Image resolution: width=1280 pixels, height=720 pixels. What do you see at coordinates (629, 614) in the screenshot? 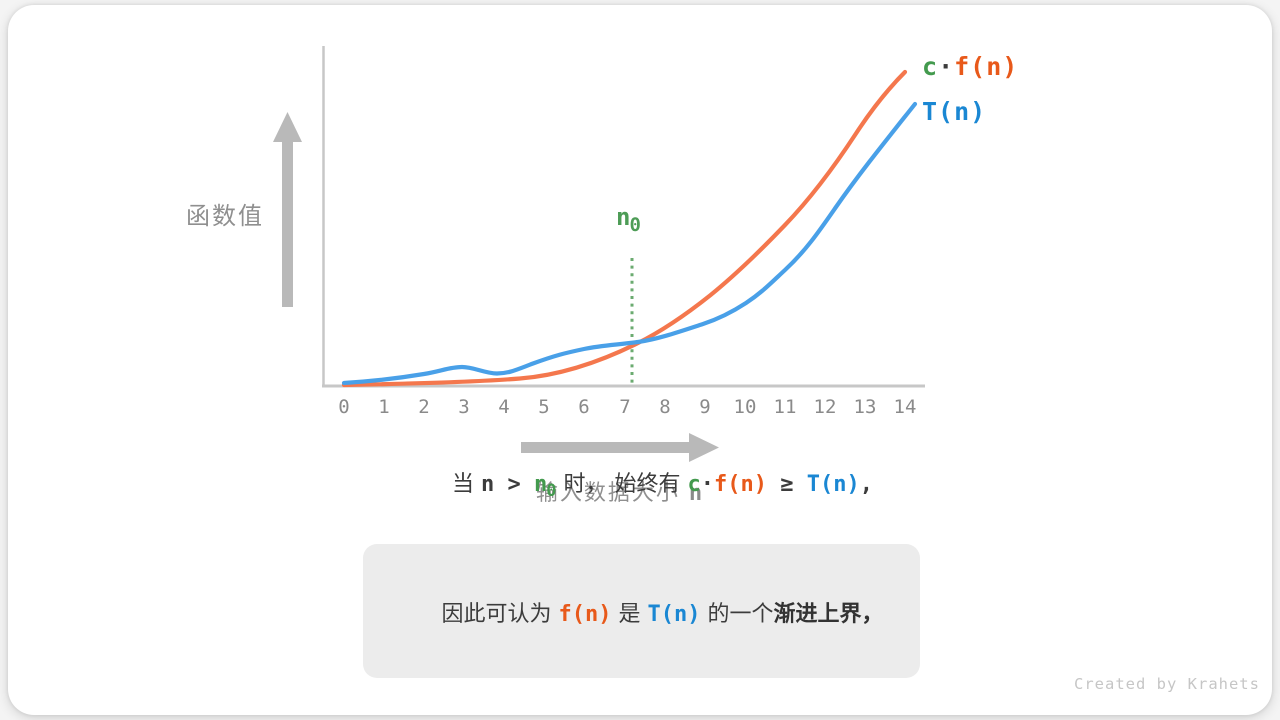
I see `note-text: 是` at bounding box center [629, 614].